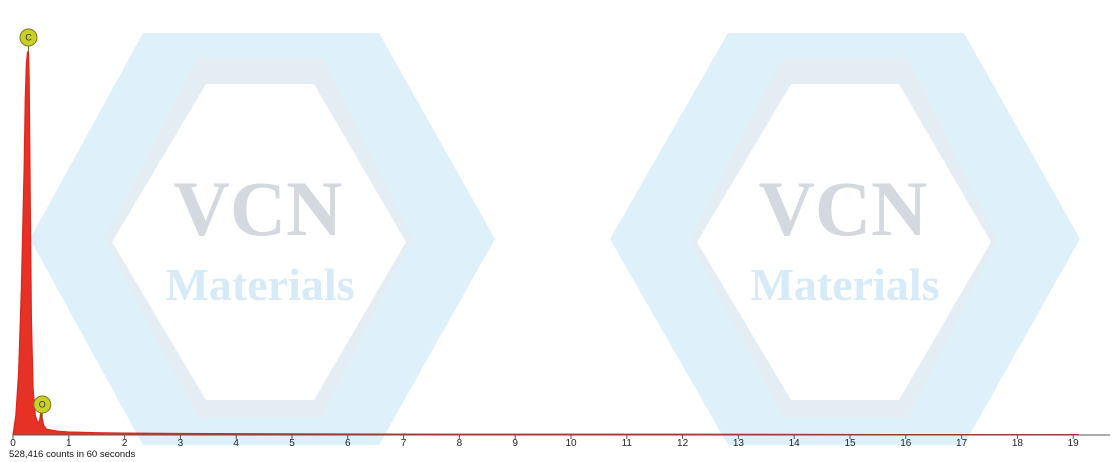 The image size is (1113, 462). I want to click on x-tick-label: 6, so click(348, 443).